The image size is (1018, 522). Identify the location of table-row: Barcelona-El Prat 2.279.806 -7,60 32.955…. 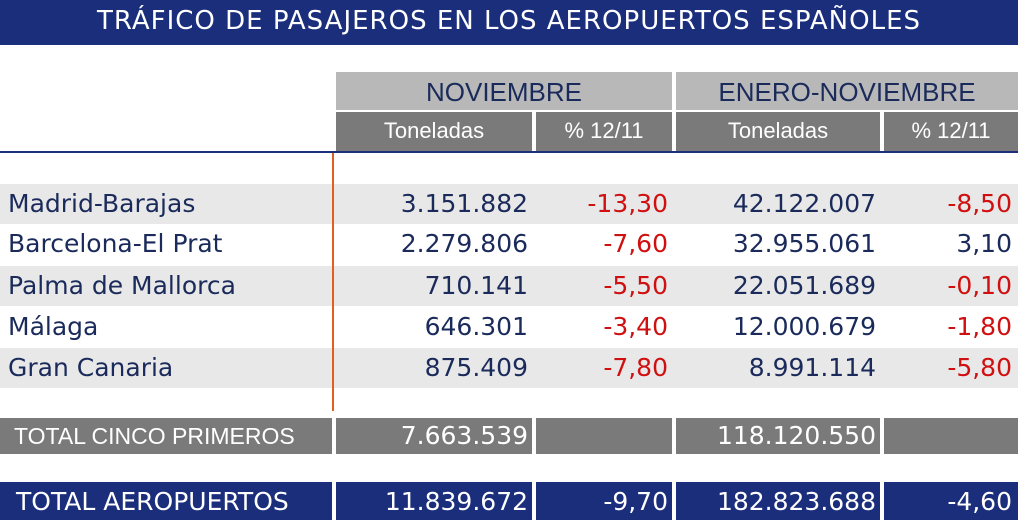
(509, 244).